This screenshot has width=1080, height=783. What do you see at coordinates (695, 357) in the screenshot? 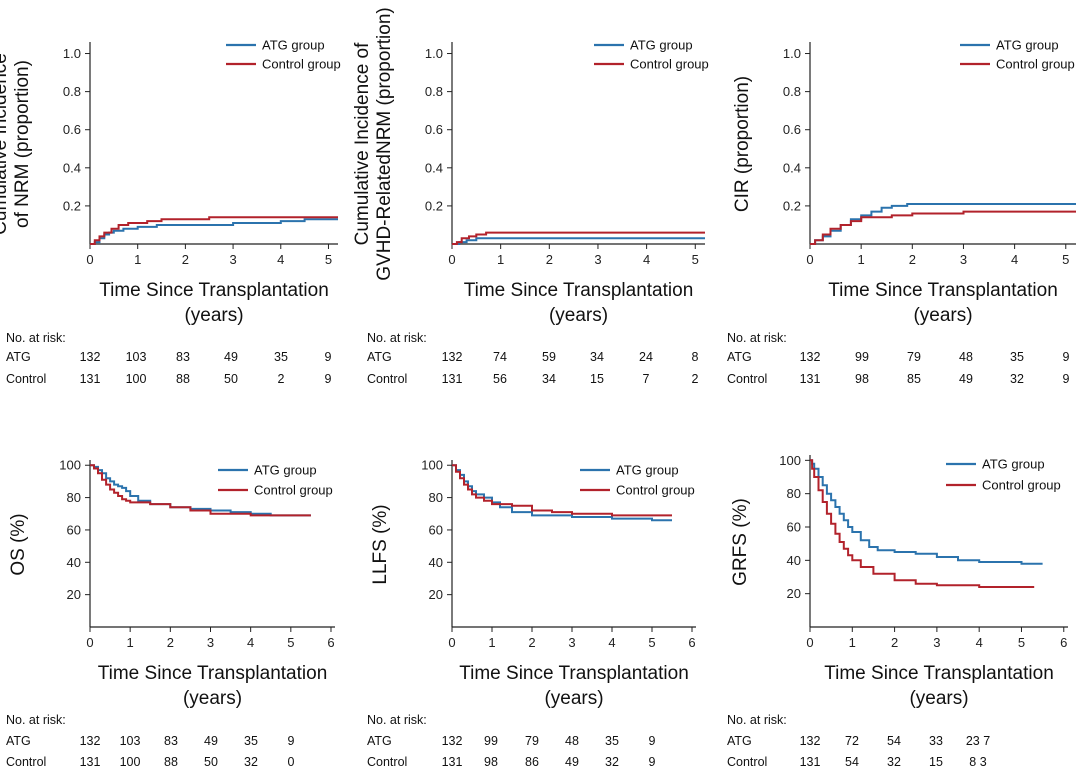
I see `risk-count: 8` at bounding box center [695, 357].